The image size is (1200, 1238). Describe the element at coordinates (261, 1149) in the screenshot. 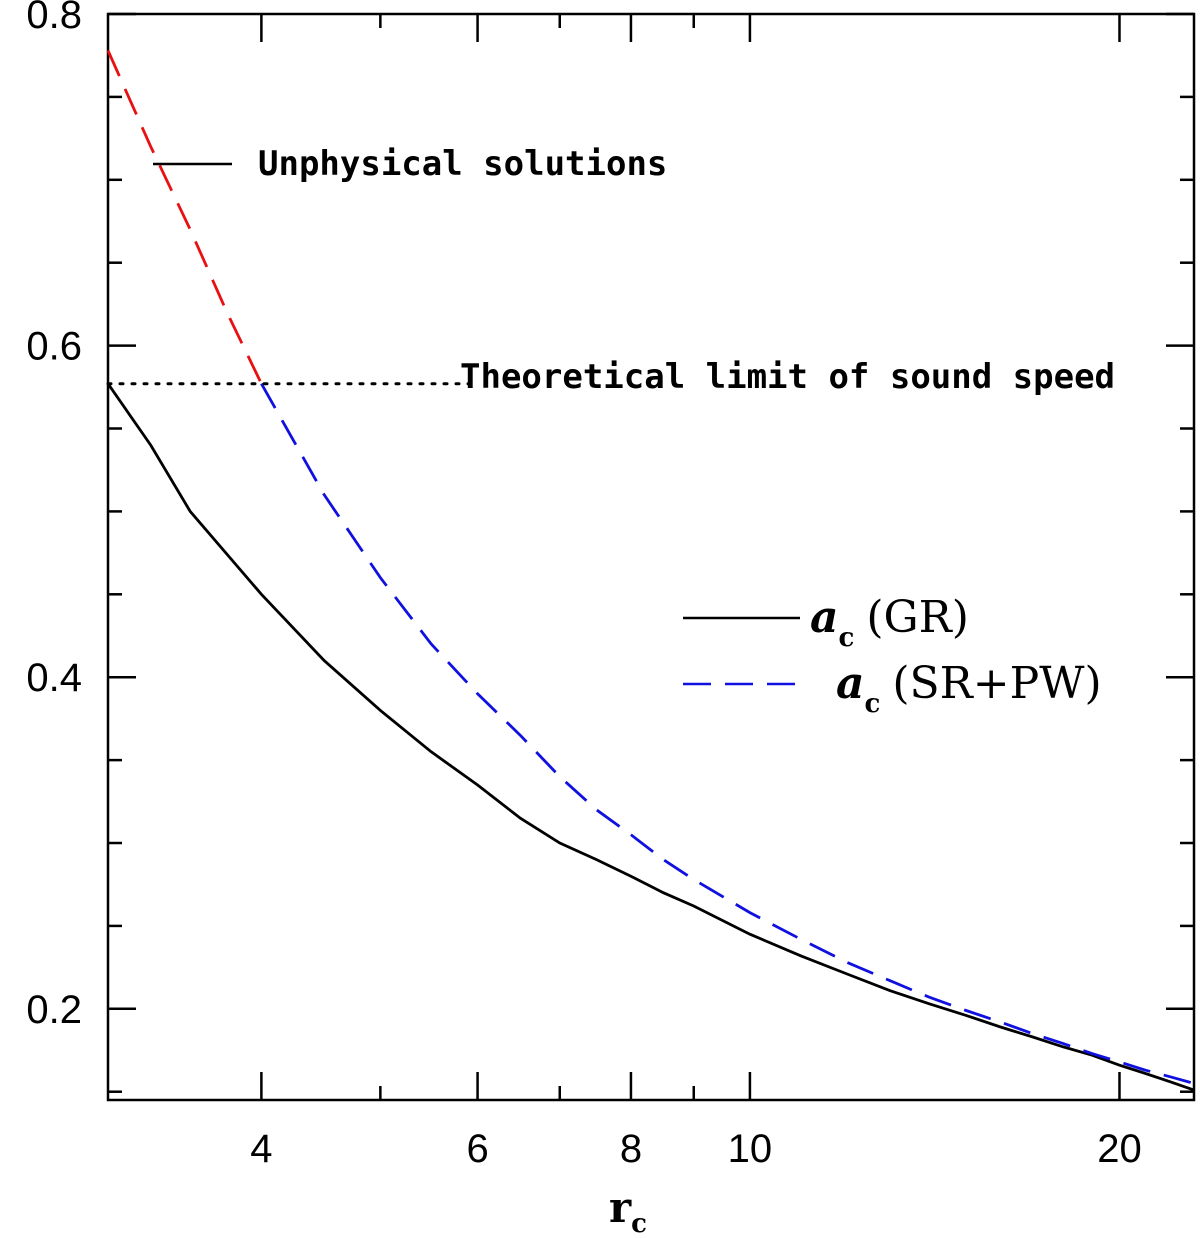

I see `x-tick-label: 4` at that location.